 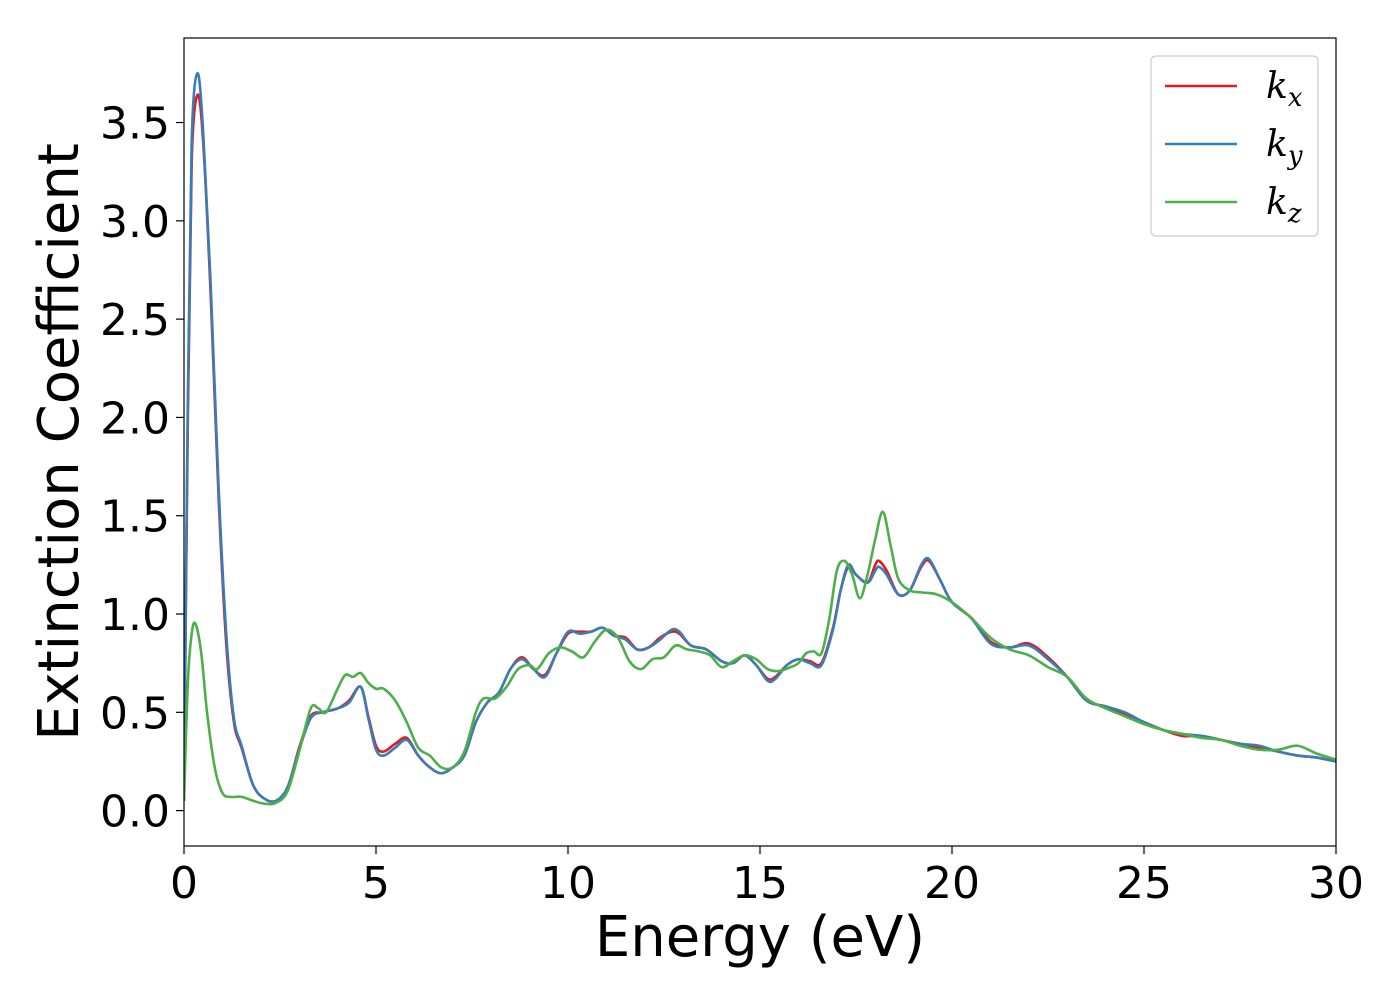 What do you see at coordinates (184, 883) in the screenshot?
I see `x-tick-label: 0` at bounding box center [184, 883].